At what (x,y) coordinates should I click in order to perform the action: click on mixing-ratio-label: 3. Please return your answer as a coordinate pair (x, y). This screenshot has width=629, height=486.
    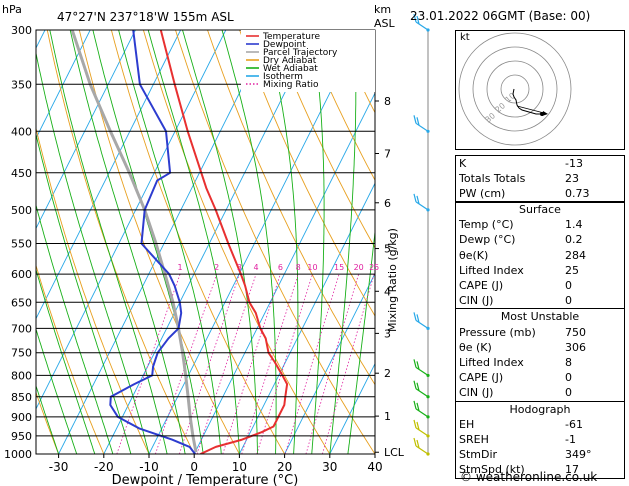
    Looking at the image, I should click on (239, 267).